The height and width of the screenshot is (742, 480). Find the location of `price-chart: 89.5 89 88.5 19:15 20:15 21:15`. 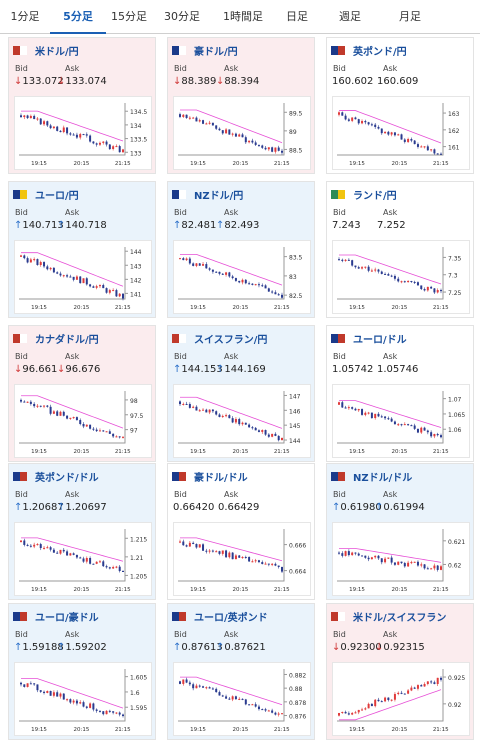

price-chart: 89.5 89 88.5 19:15 20:15 21:15 is located at coordinates (242, 133).